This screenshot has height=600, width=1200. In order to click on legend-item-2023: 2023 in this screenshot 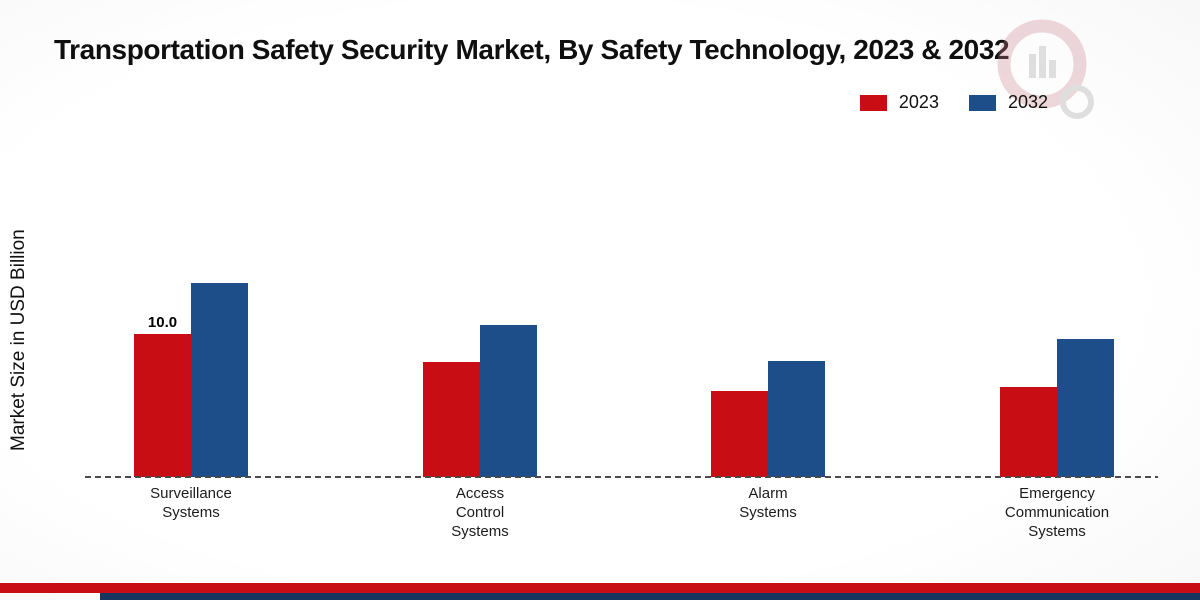, I will do `click(899, 102)`.